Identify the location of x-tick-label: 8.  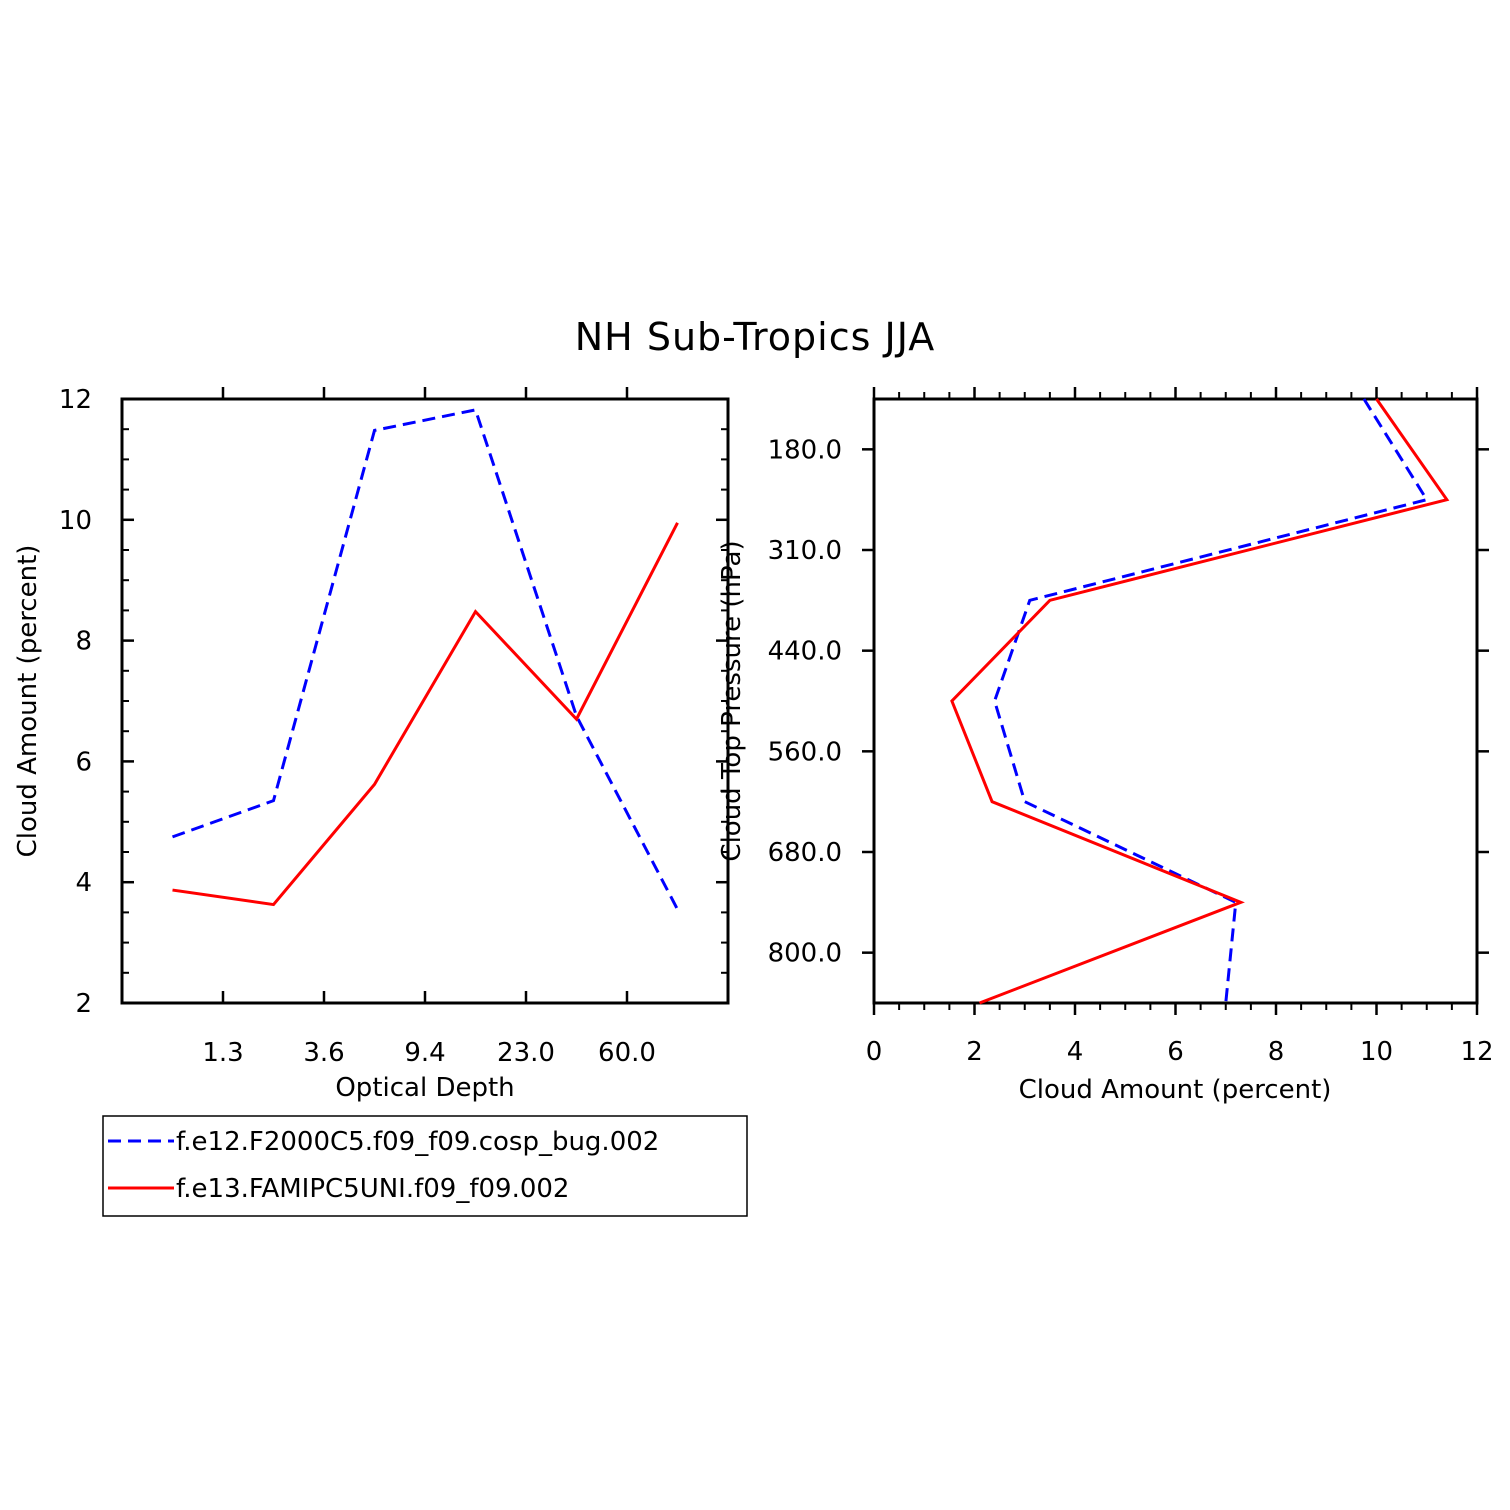
(1276, 1052).